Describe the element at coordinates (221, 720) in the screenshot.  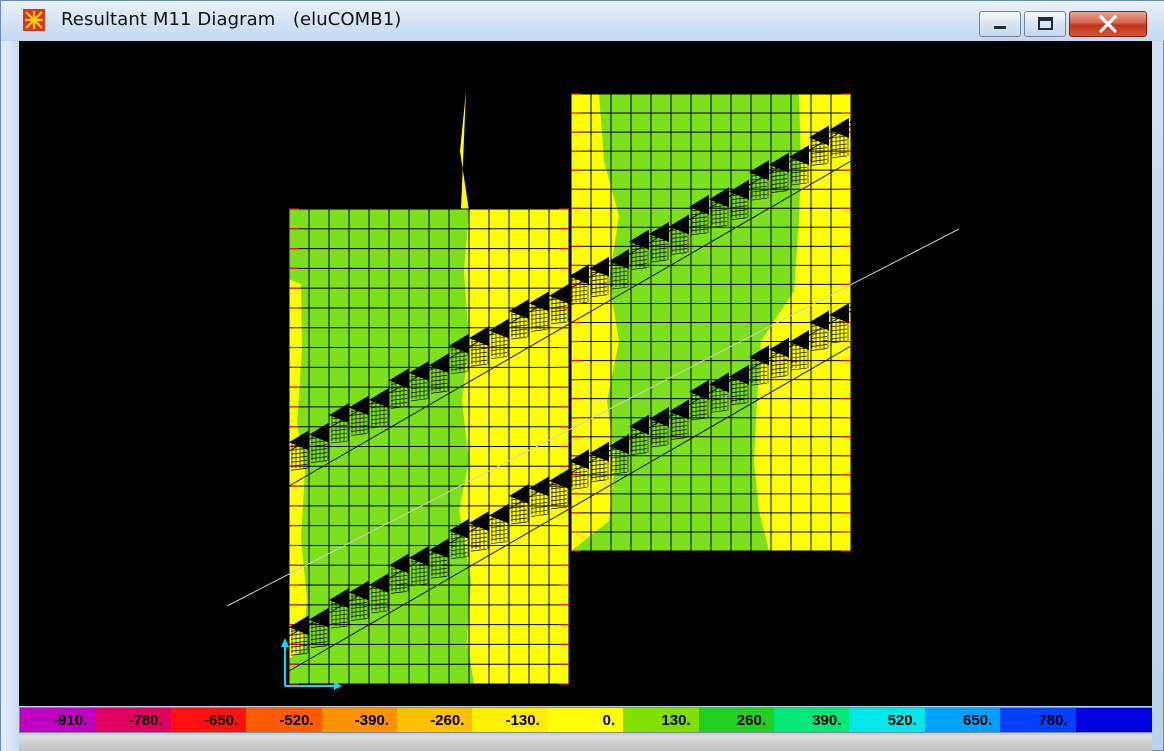
I see `legend-label: -650.` at that location.